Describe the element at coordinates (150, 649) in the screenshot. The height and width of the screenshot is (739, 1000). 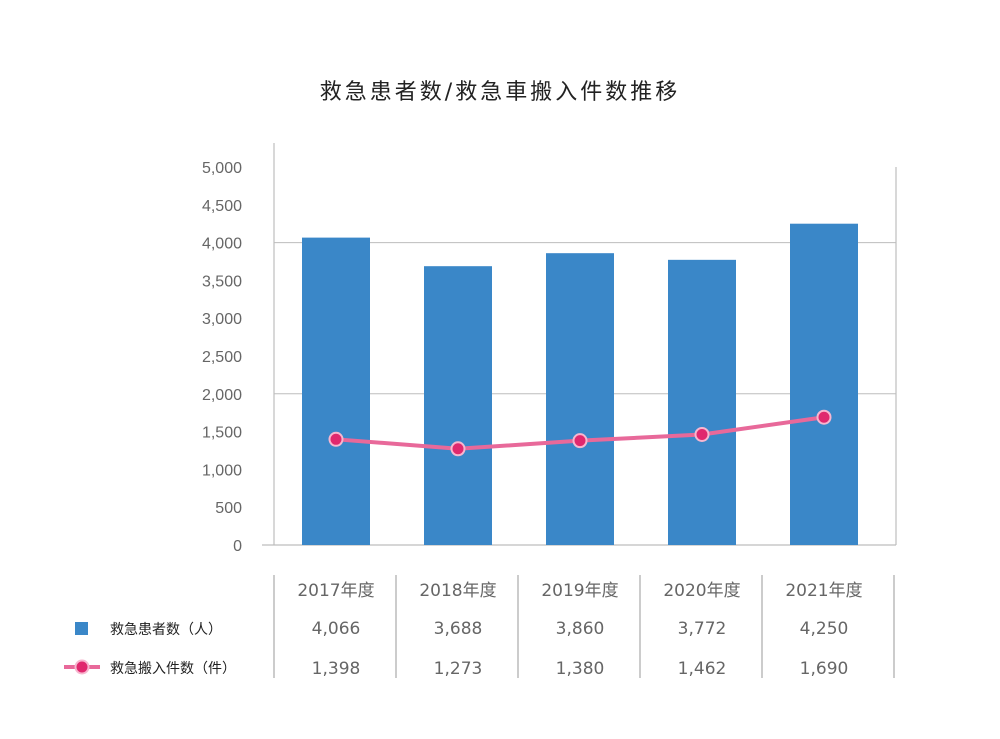
I see `legend: 救急患者数（人） 救急搬入件数（件）` at that location.